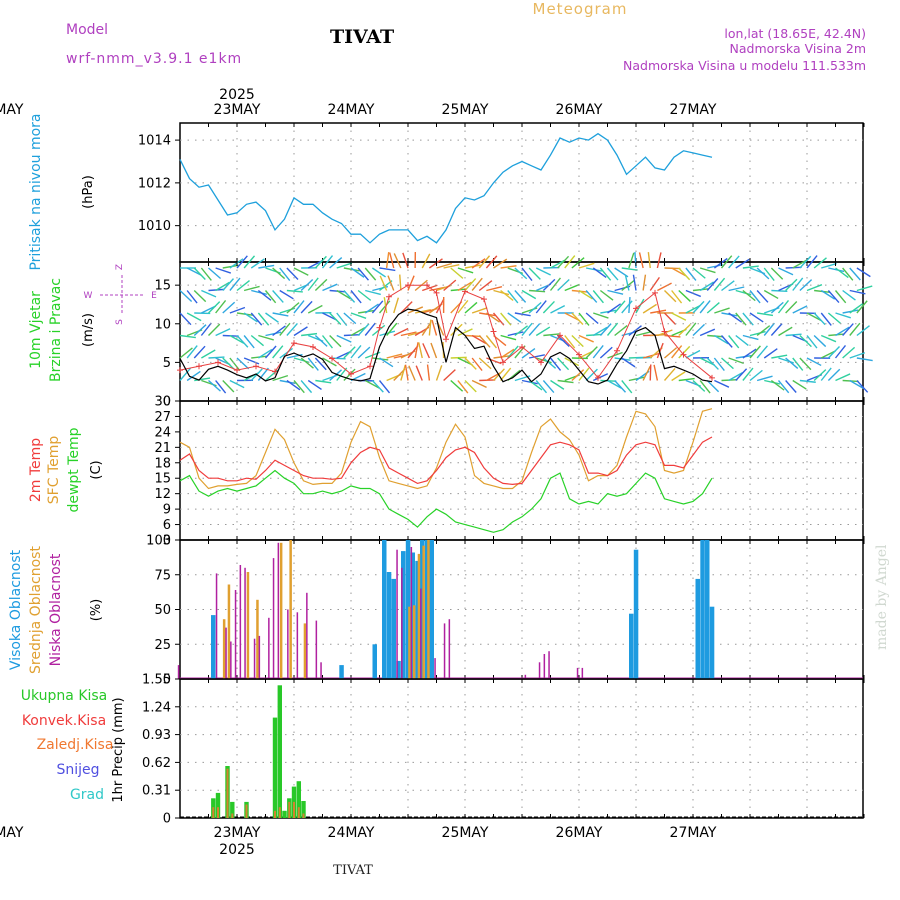 This screenshot has height=900, width=900. Describe the element at coordinates (154, 141) in the screenshot. I see `y-tick-label: 1014` at that location.